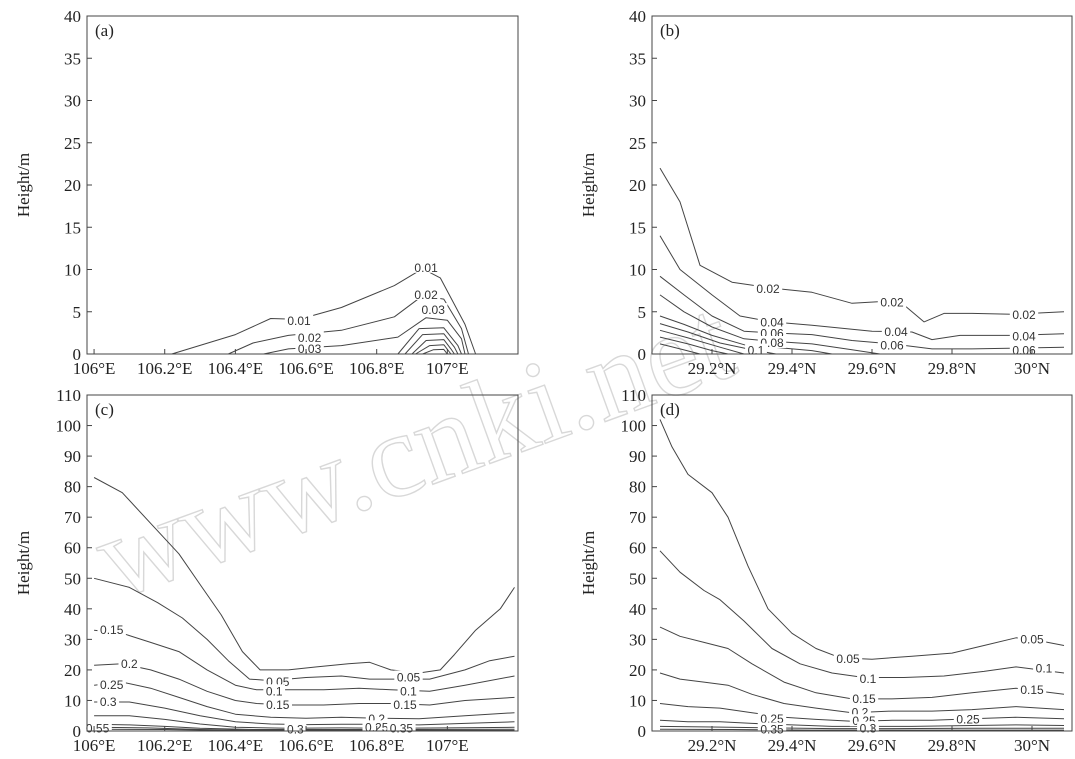 The image size is (1075, 759). I want to click on contour-line-0.35, so click(861, 729).